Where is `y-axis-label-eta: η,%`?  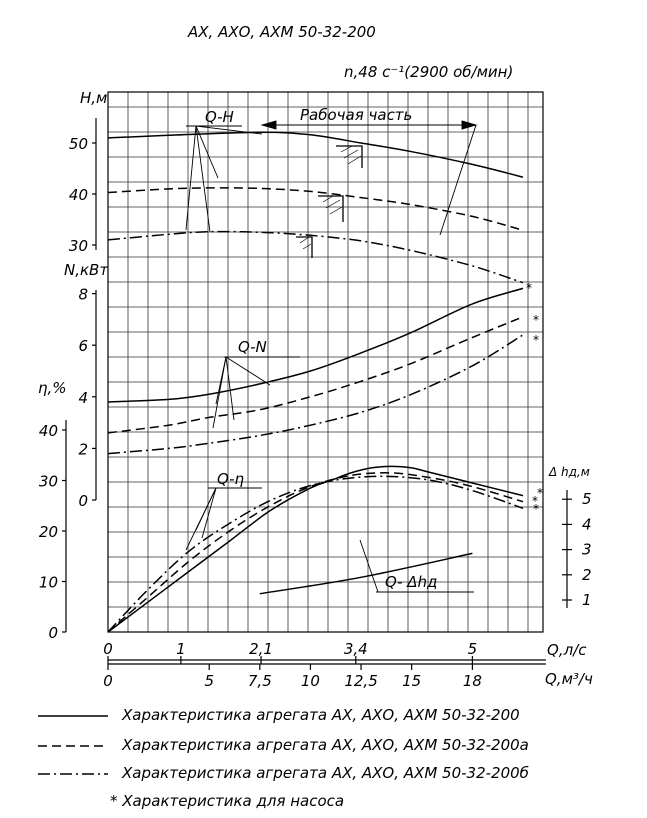
y-axis-label-eta: η,% is located at coordinates (52, 388).